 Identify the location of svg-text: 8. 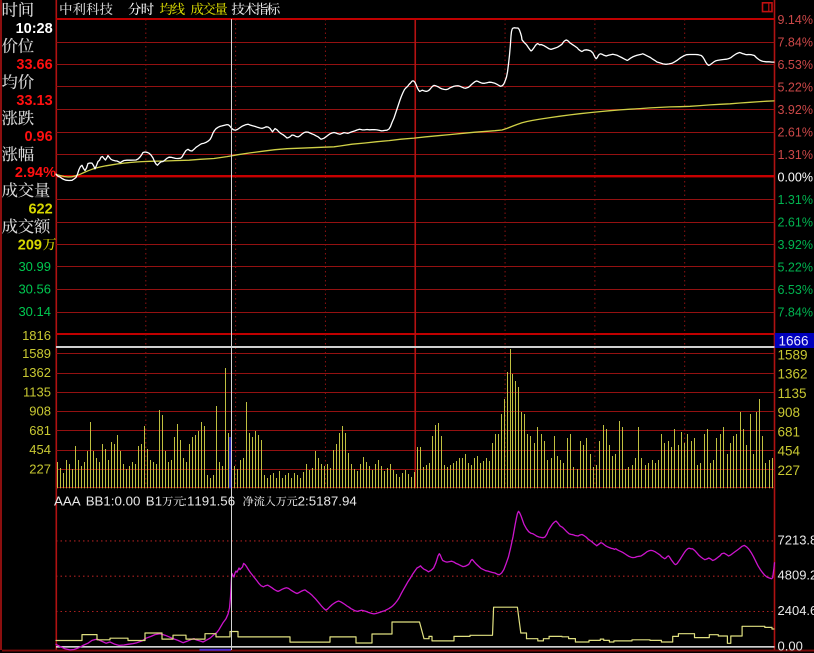
(327, 501).